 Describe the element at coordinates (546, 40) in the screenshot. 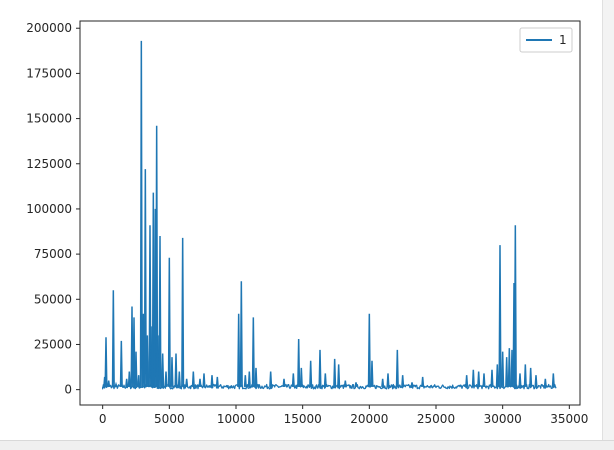

I see `legend: 1` at that location.